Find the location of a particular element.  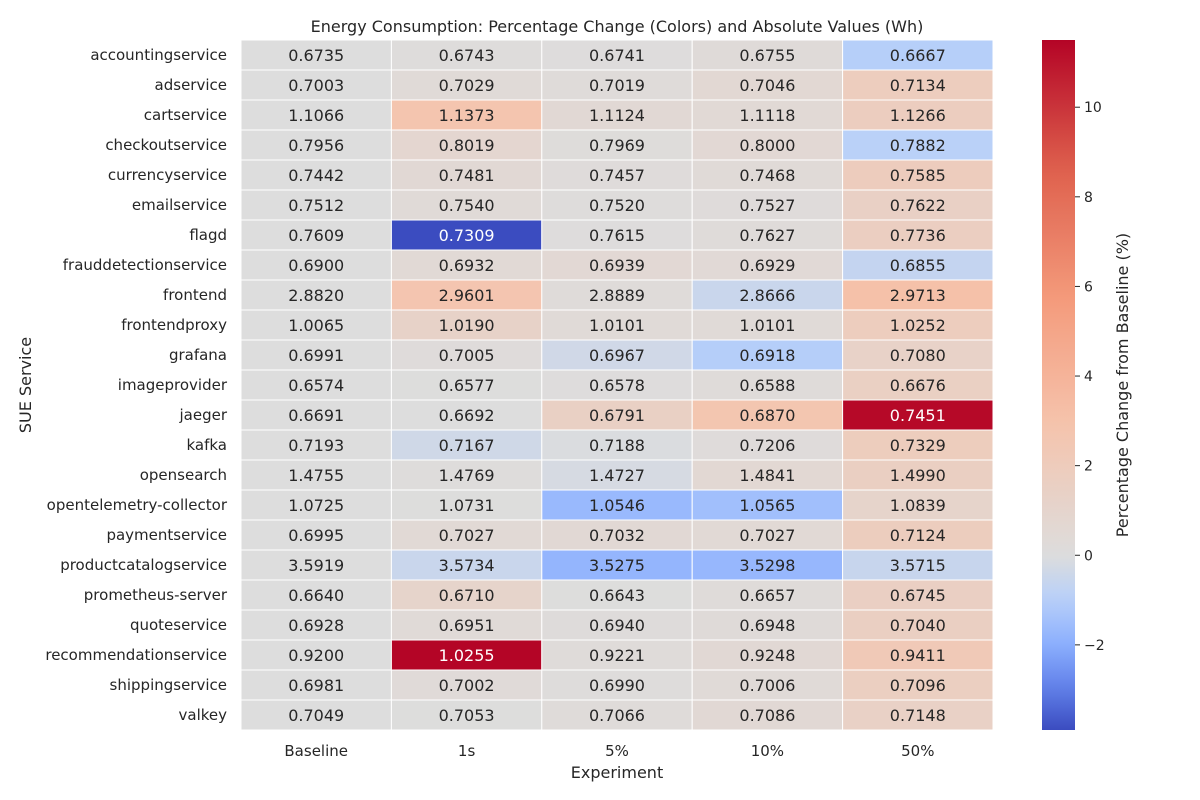

cell-value-label: 0.6991 is located at coordinates (316, 355).